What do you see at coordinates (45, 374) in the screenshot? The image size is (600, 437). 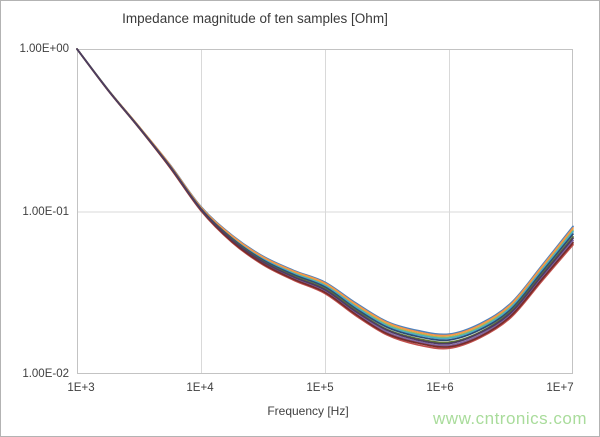 I see `y-axis-tick-label: 1.00E-02` at bounding box center [45, 374].